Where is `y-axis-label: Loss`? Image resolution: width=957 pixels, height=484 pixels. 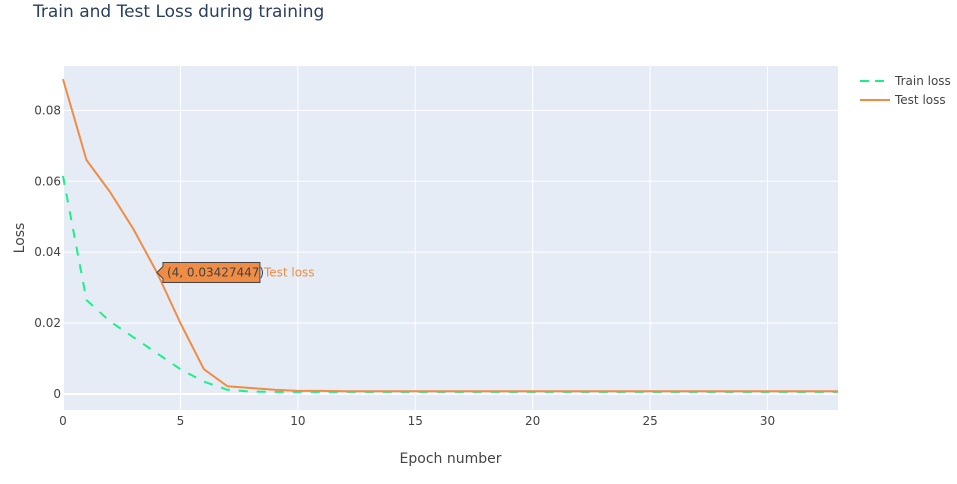 y-axis-label: Loss is located at coordinates (20, 238).